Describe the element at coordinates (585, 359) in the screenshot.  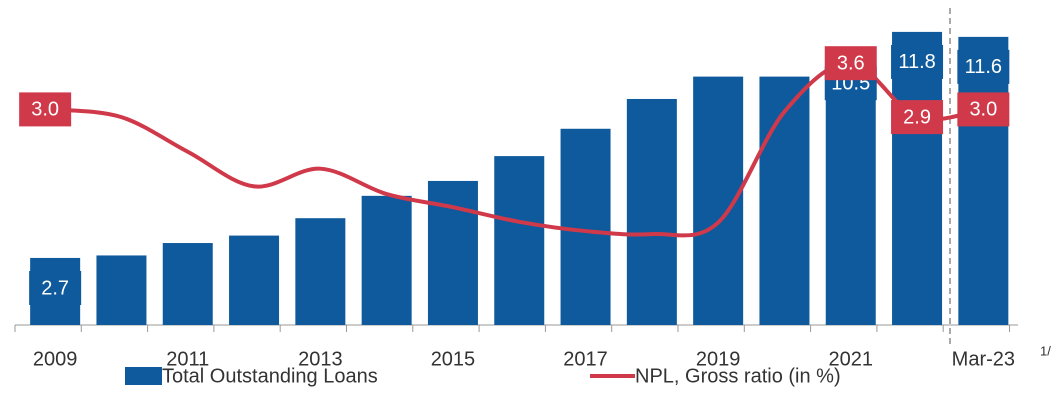
I see `x-tick-label: 2017` at that location.